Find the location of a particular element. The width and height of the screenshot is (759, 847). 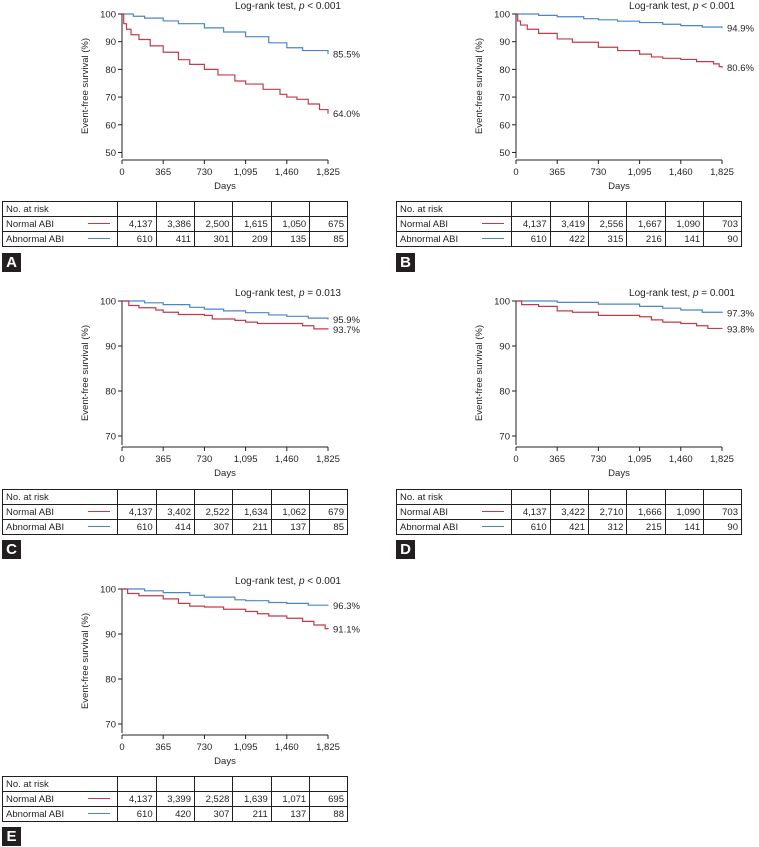

risk-value-normal: 2,710 is located at coordinates (607, 512).